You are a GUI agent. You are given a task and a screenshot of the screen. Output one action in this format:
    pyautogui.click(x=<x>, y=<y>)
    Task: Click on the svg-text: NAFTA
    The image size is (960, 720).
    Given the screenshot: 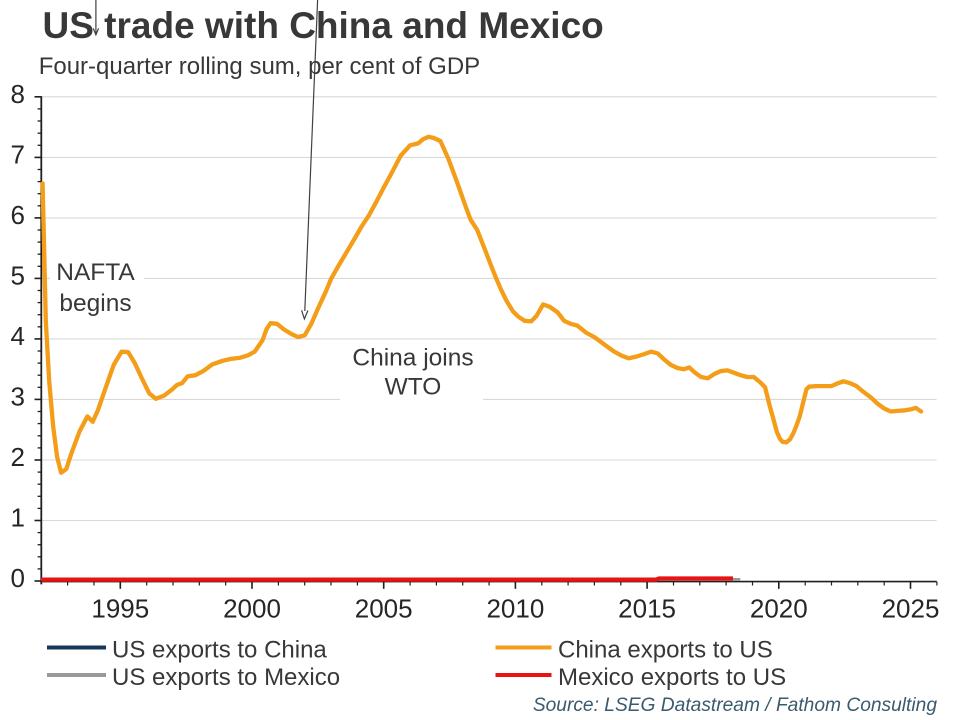 What is the action you would take?
    pyautogui.click(x=95, y=272)
    